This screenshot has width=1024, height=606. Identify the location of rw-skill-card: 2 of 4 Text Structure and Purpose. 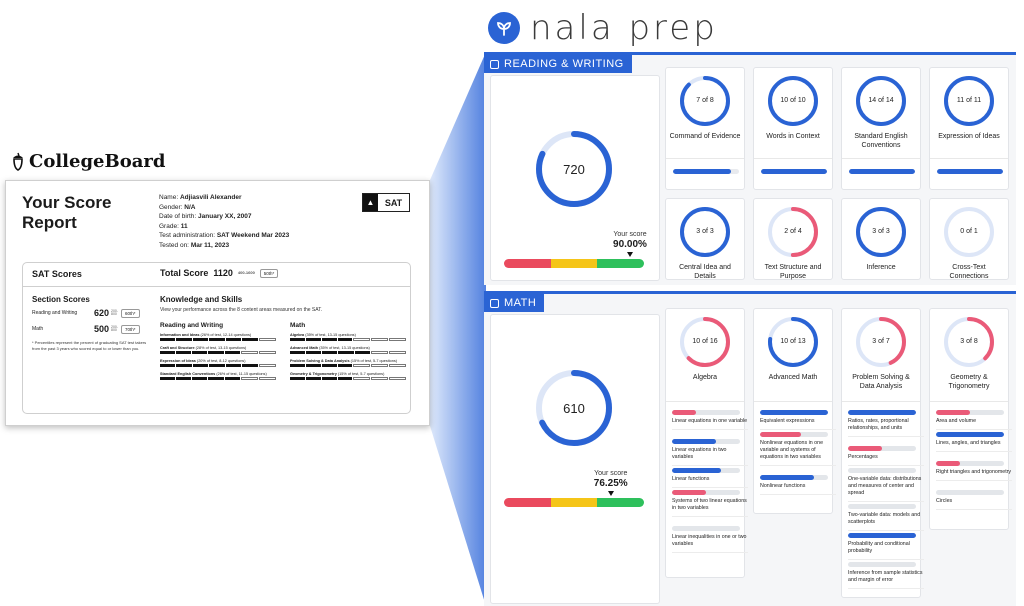
(793, 239).